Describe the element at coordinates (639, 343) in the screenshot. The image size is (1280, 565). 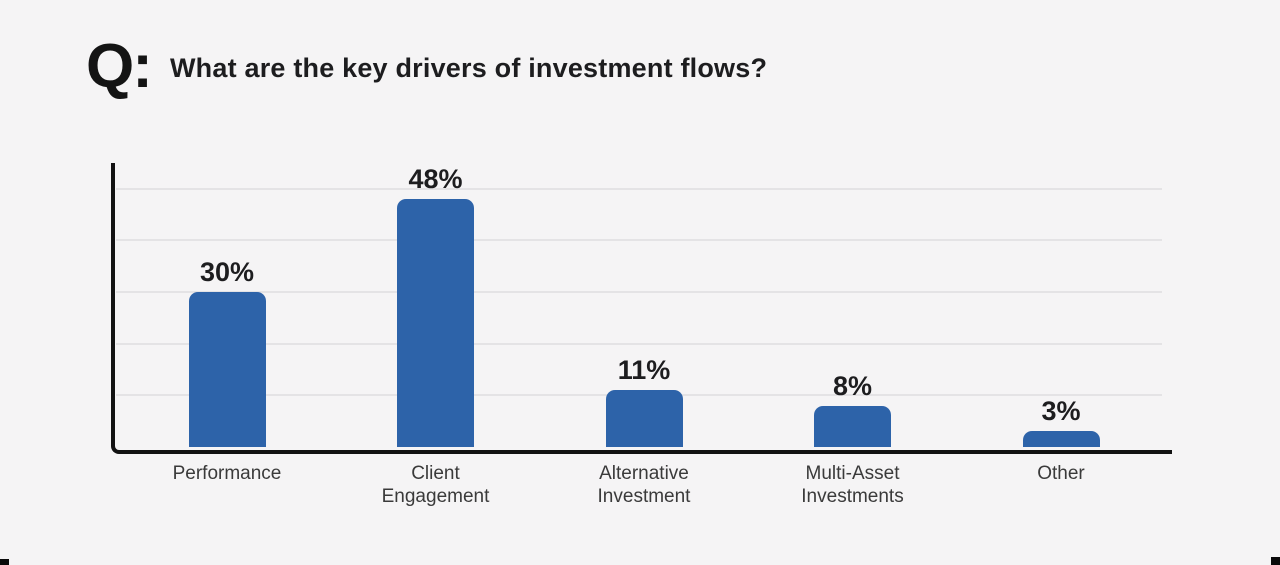
I see `gridline-20pct` at that location.